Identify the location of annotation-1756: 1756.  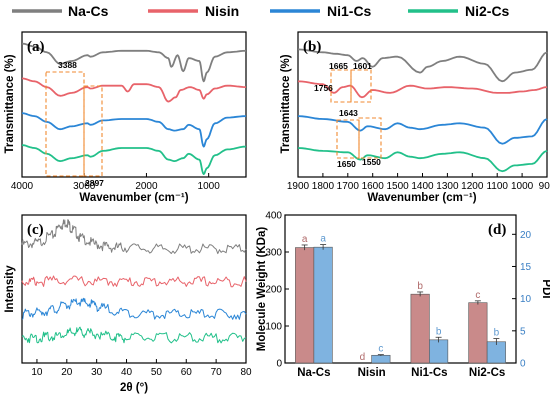
(323, 88).